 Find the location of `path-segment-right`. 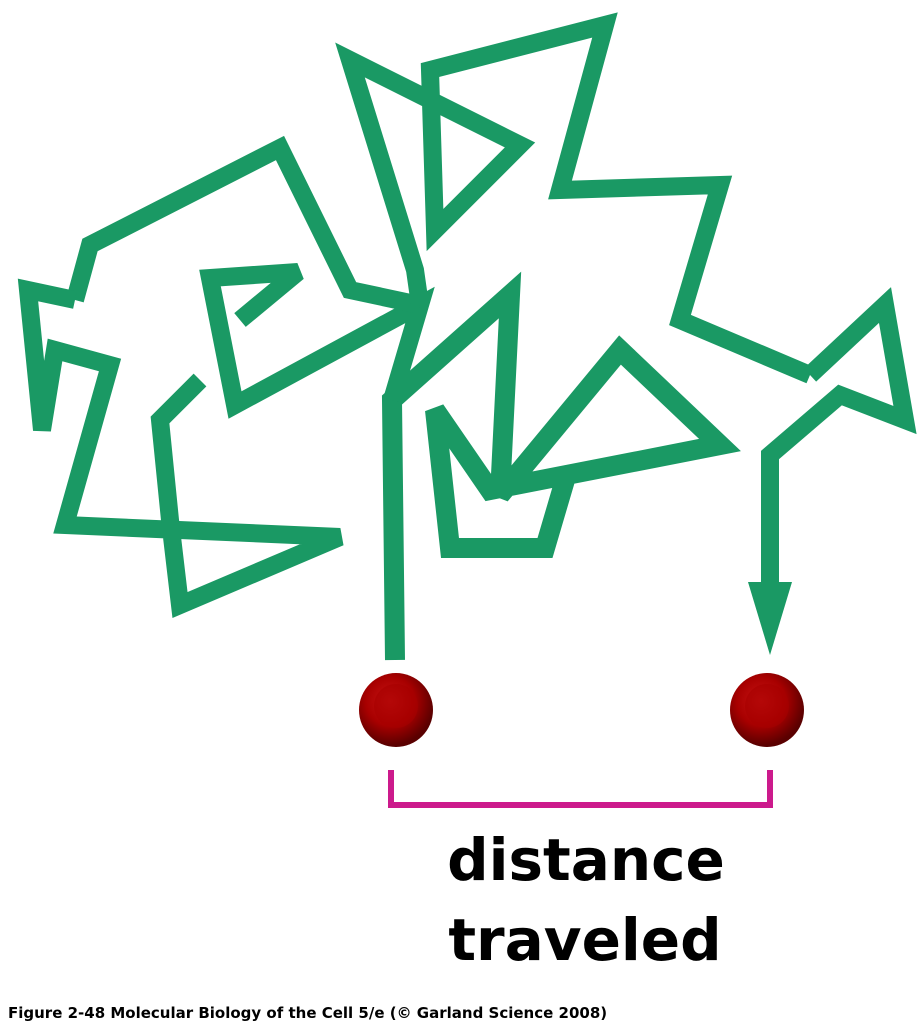

path-segment-right is located at coordinates (839, 443).